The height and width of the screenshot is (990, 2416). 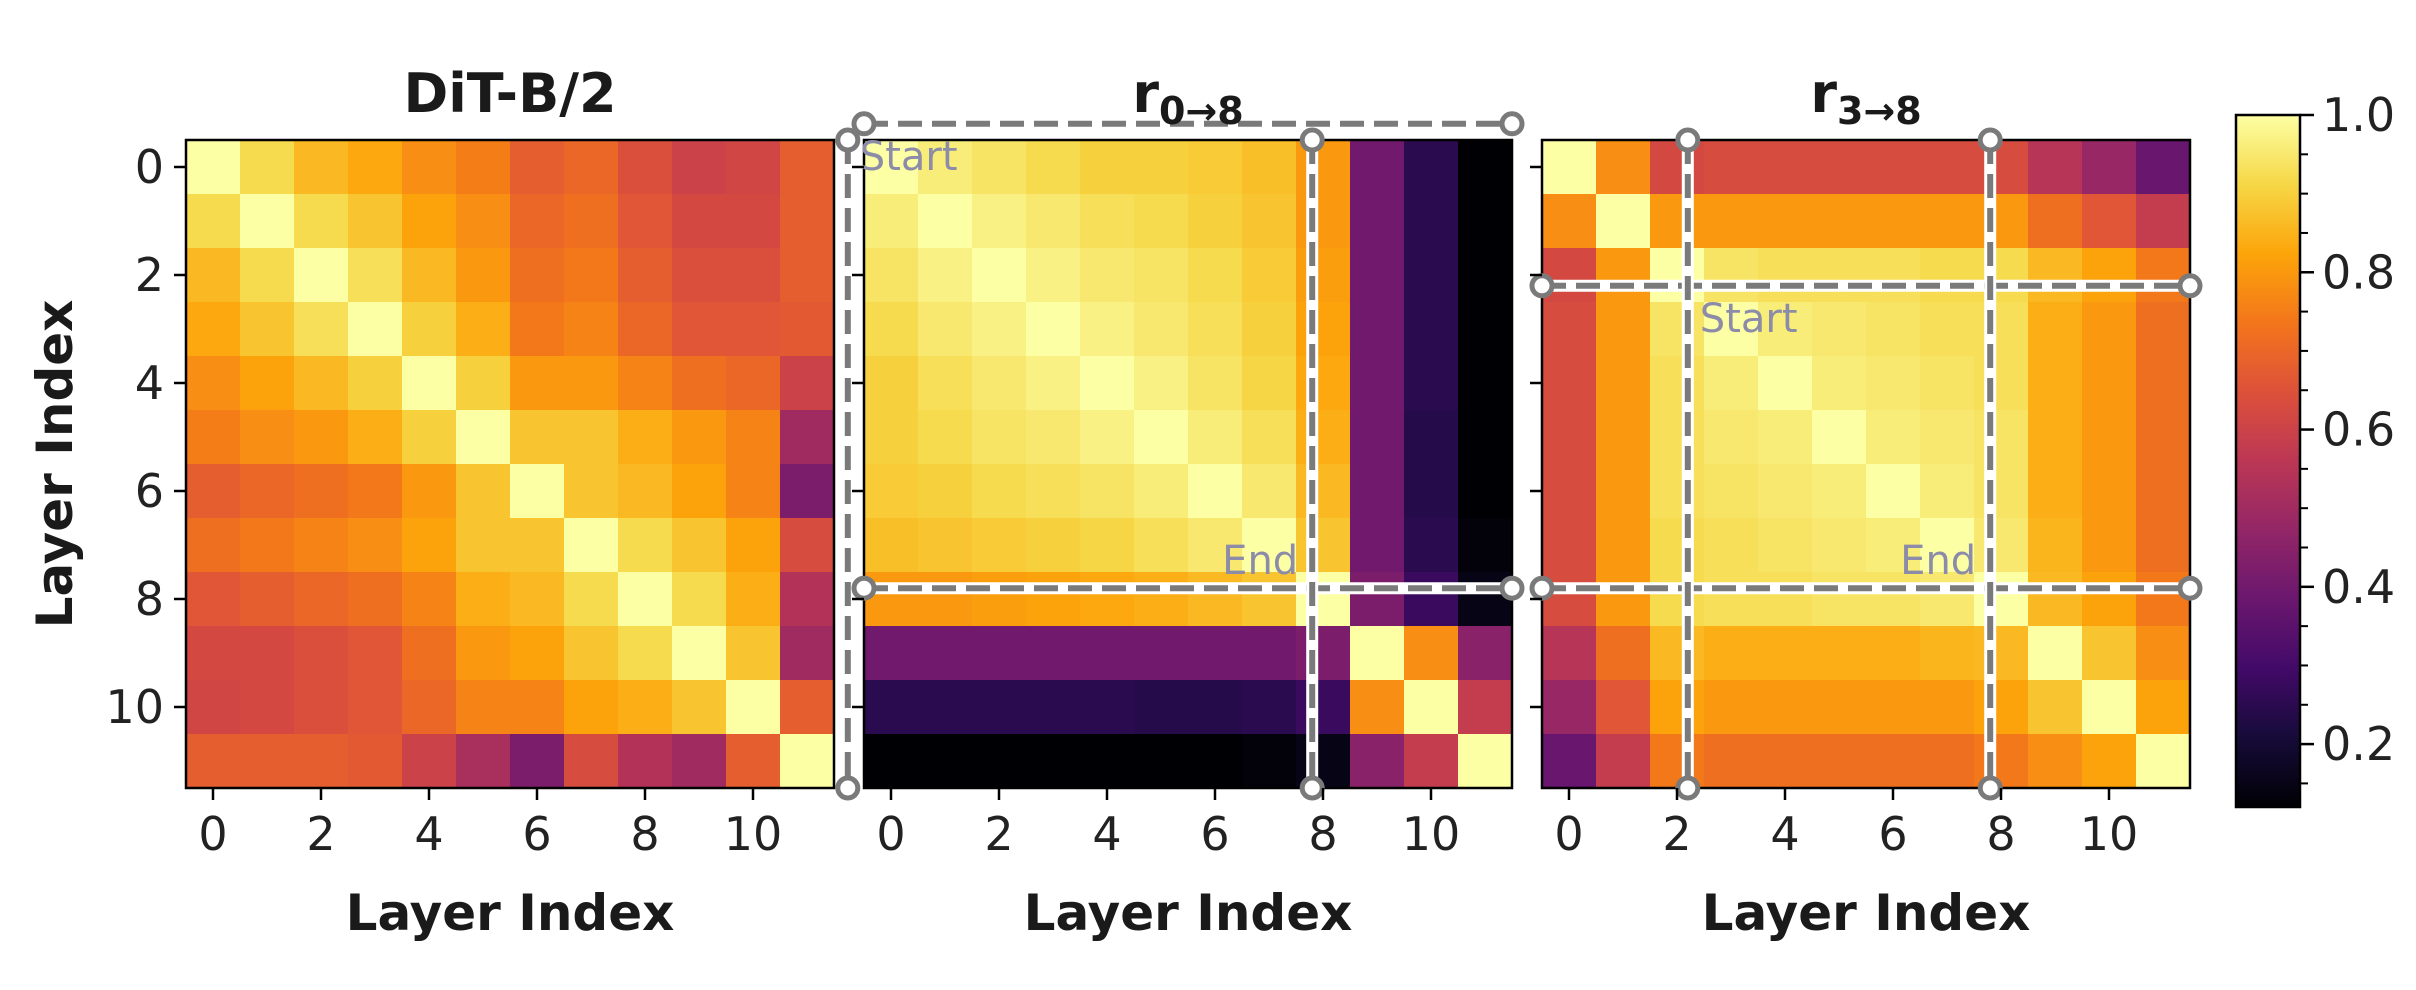 What do you see at coordinates (149, 167) in the screenshot?
I see `y-tick-label: 0` at bounding box center [149, 167].